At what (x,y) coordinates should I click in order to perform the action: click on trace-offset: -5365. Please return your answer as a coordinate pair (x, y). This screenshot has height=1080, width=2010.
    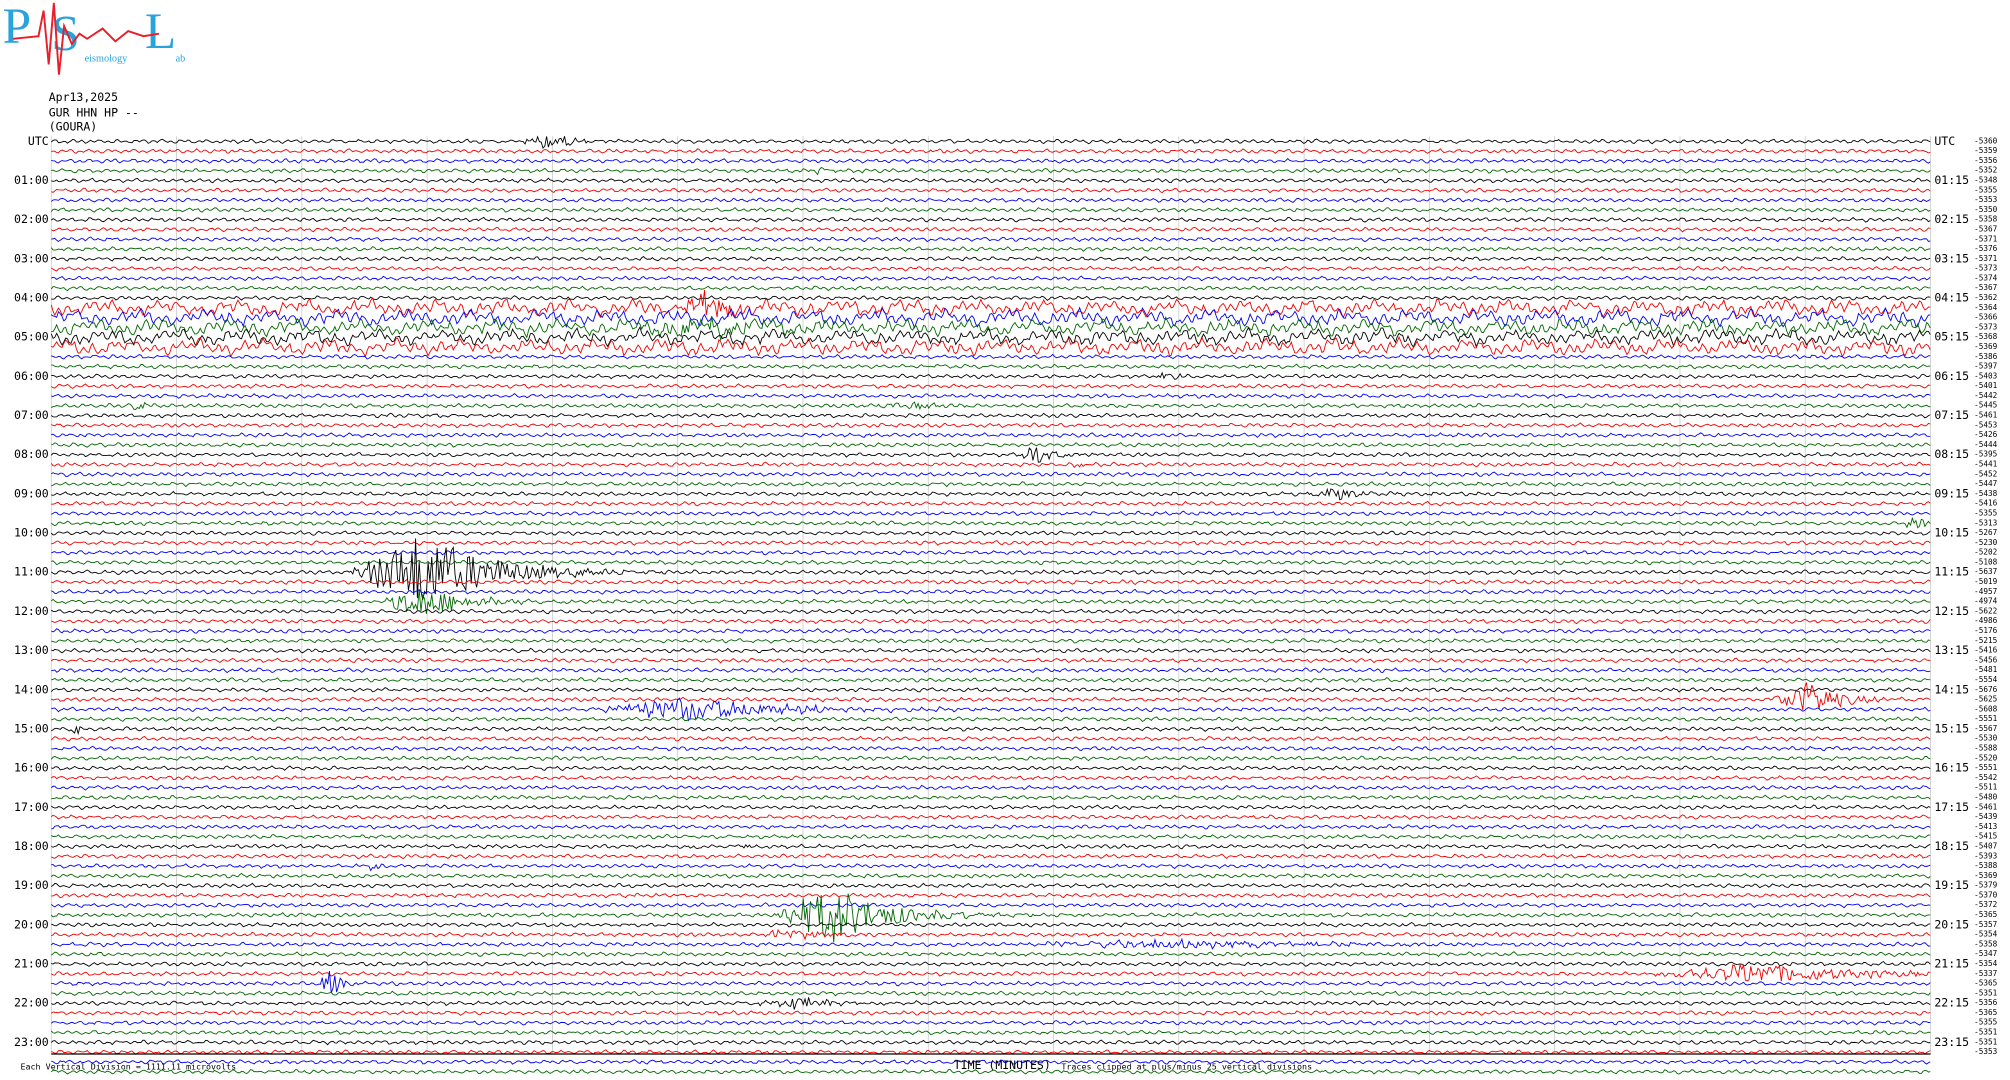
    Looking at the image, I should click on (1986, 983).